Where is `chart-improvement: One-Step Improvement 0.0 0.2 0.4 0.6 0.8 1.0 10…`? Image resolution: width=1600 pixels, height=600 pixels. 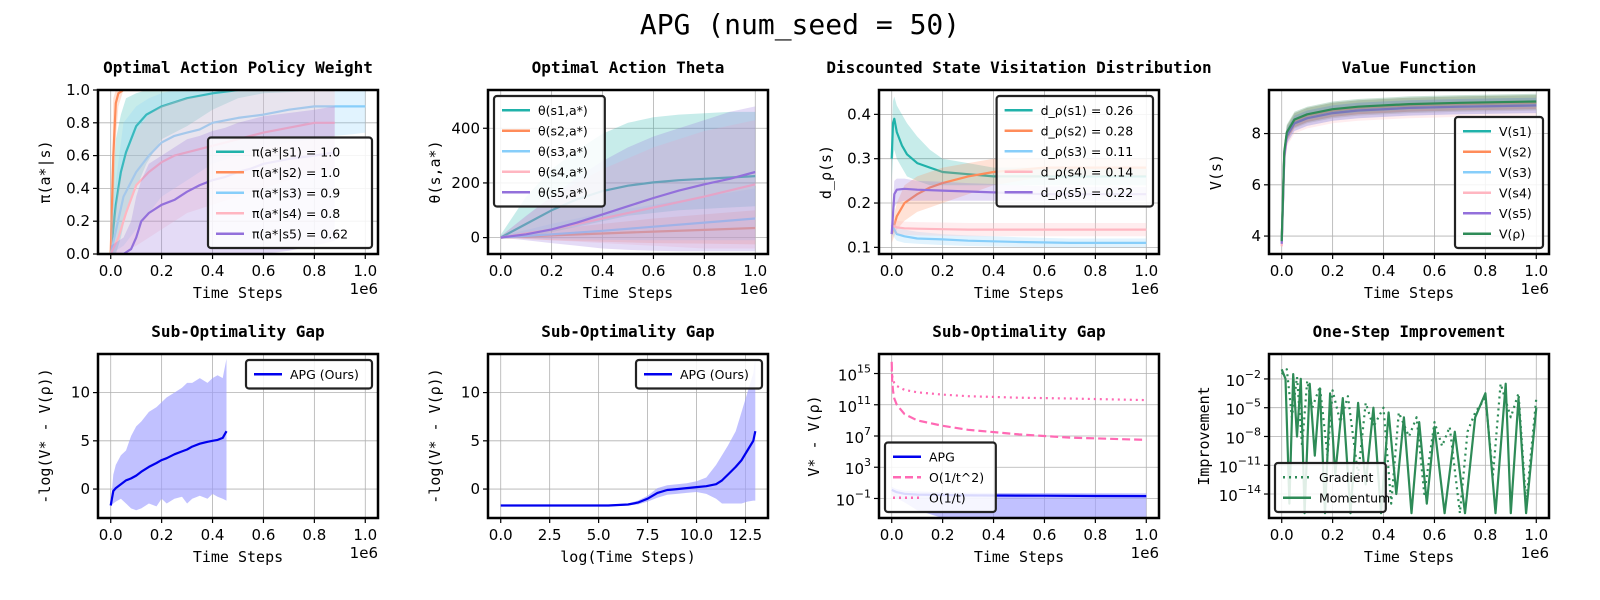 chart-improvement: One-Step Improvement 0.0 0.2 0.4 0.6 0.8 1.0 10… is located at coordinates (1373, 444).